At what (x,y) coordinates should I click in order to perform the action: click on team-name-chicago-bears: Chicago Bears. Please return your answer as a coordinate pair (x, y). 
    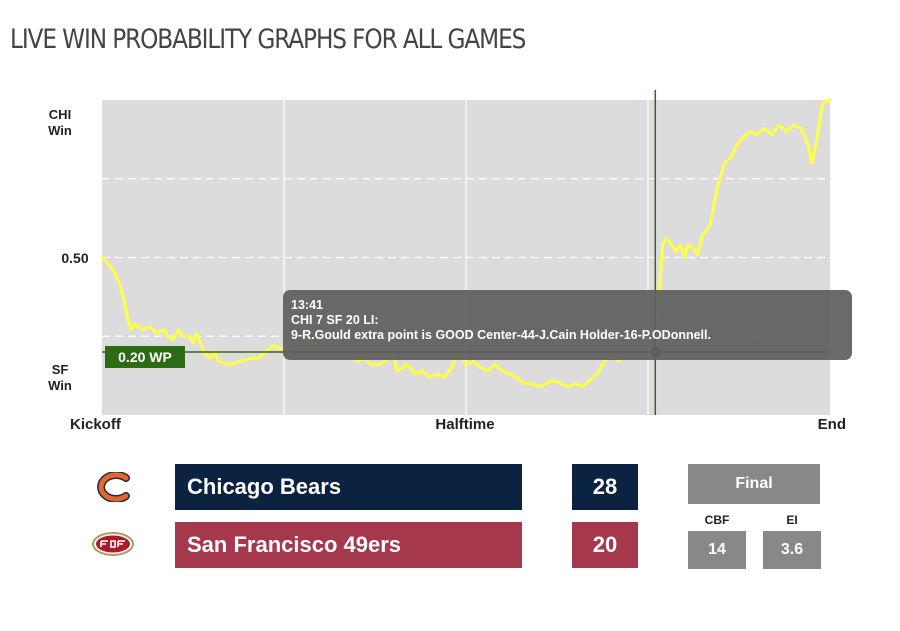
    Looking at the image, I should click on (348, 487).